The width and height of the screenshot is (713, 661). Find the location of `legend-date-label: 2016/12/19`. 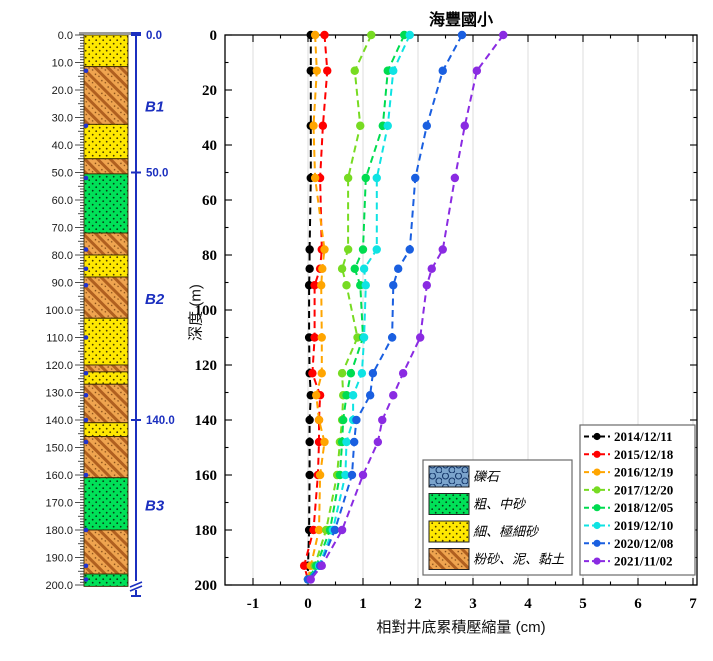

legend-date-label: 2016/12/19 is located at coordinates (644, 472).